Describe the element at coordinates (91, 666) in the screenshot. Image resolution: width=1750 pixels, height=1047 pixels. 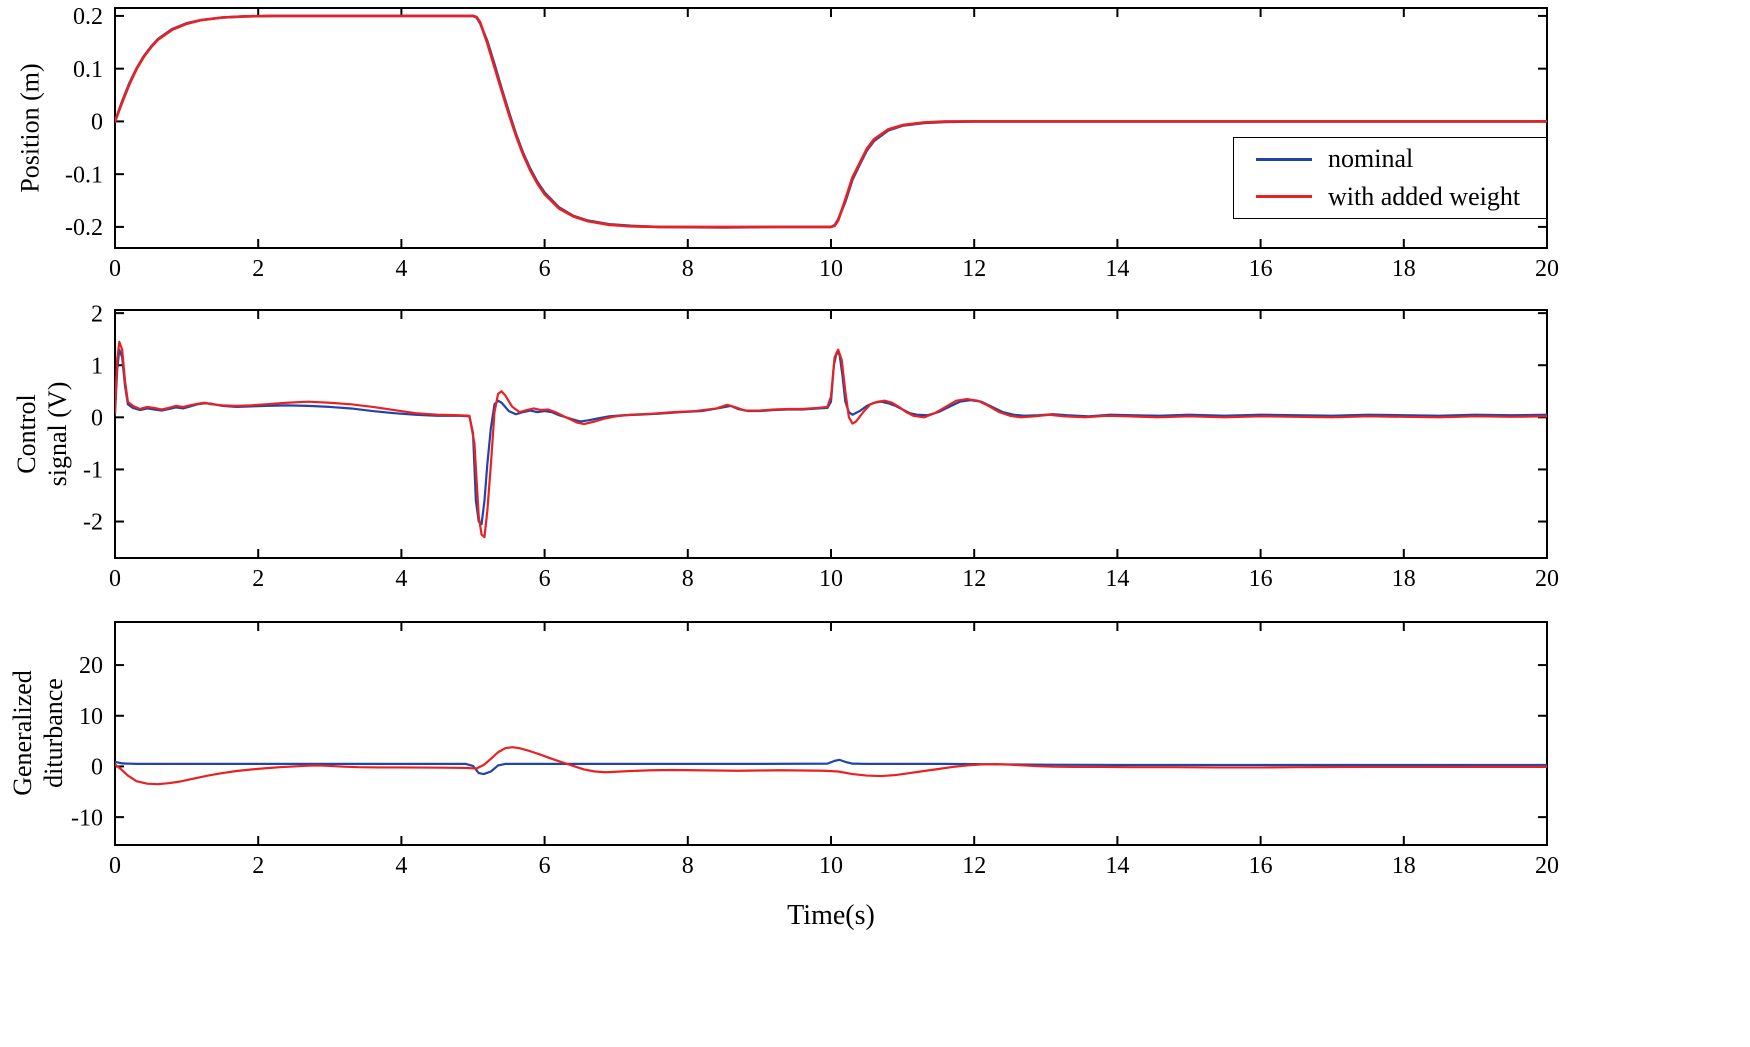
I see `y-tick-label: 20` at that location.